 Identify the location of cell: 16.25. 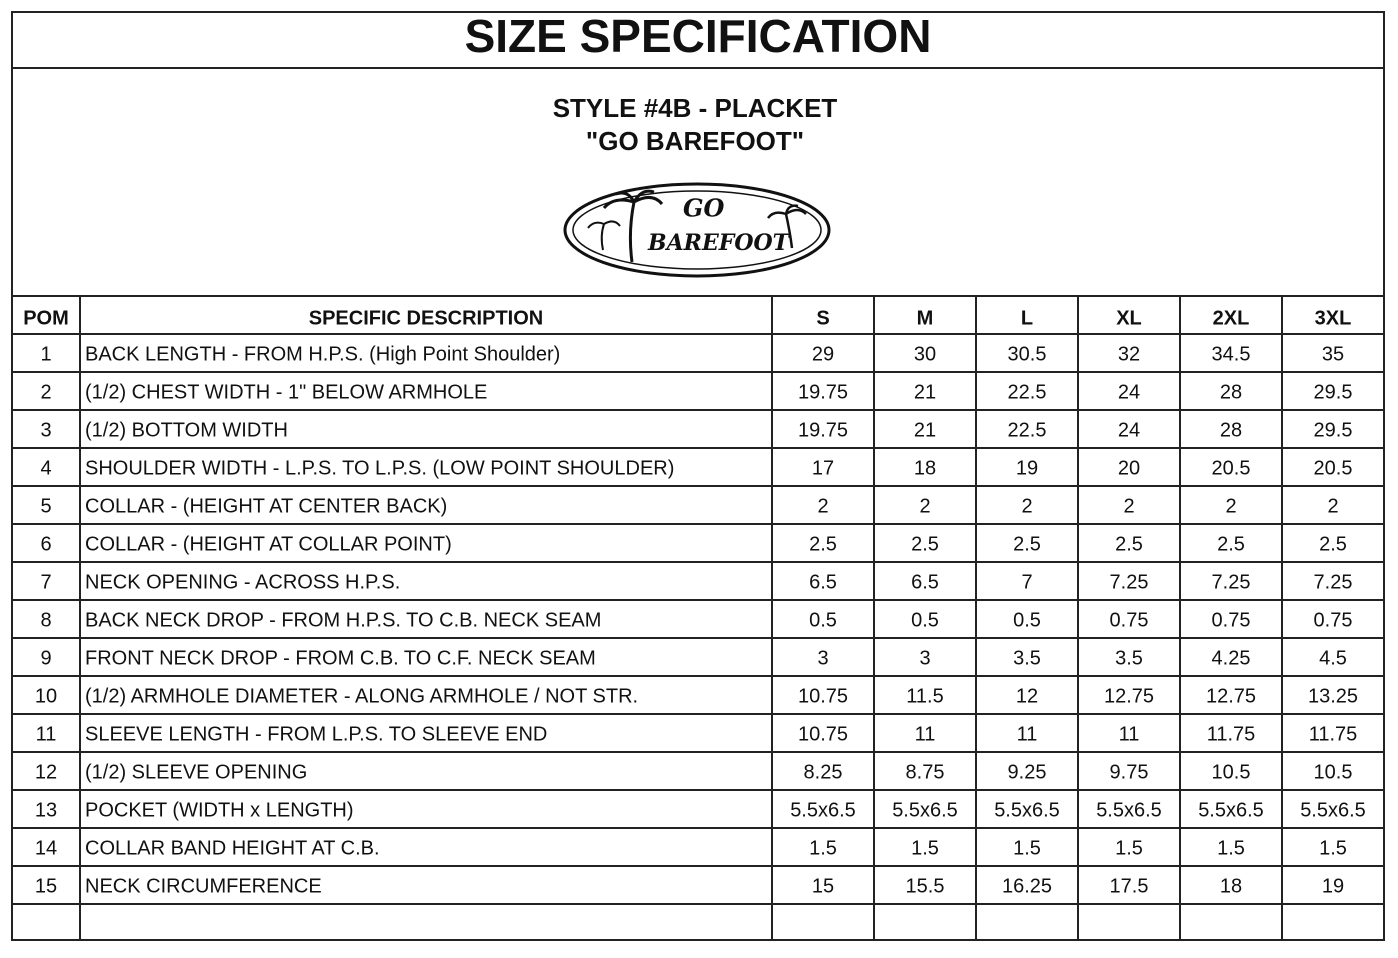
(1027, 886).